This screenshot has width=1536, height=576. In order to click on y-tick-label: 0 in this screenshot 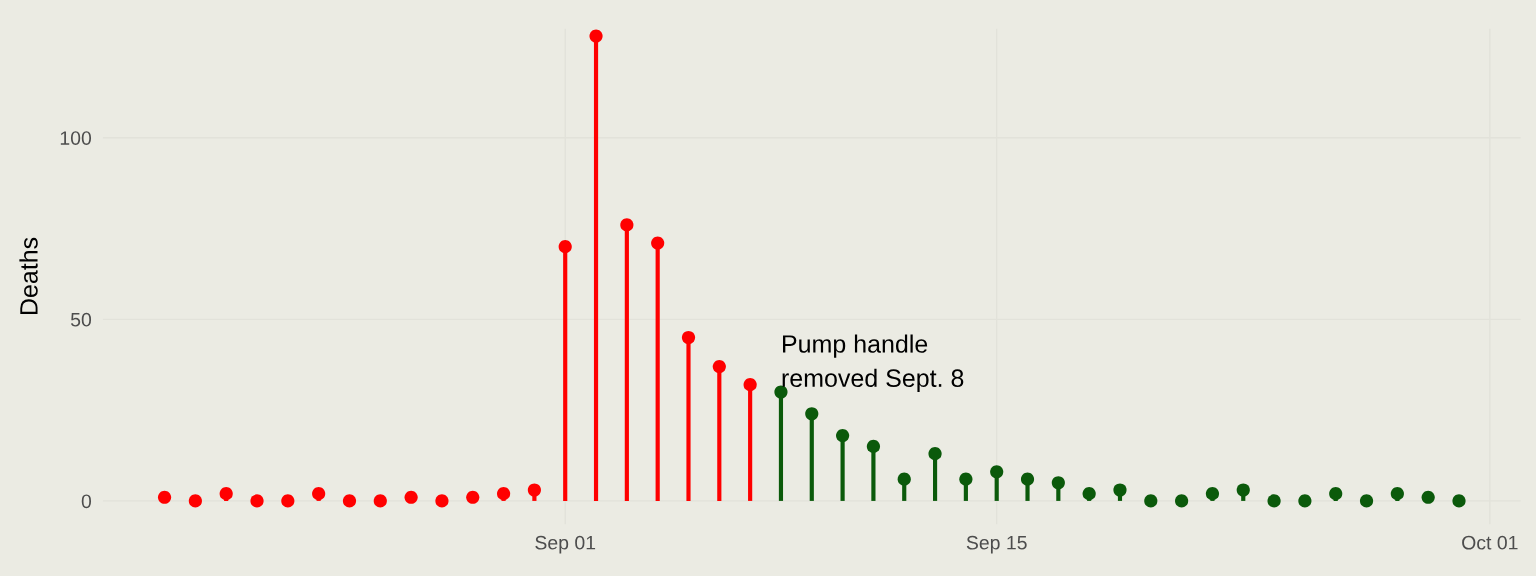, I will do `click(86, 501)`.